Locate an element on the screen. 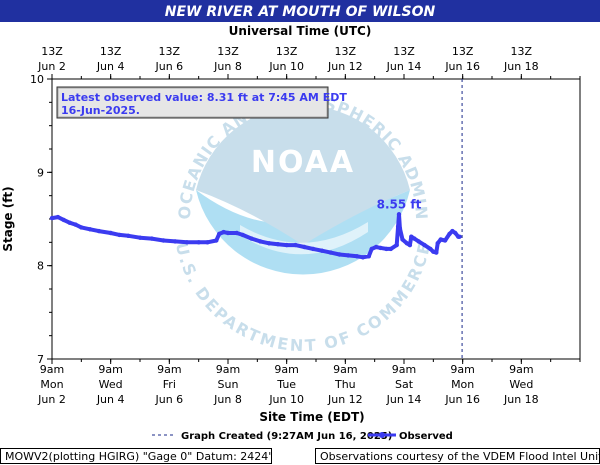  y-tick-label: 9 is located at coordinates (40, 172).